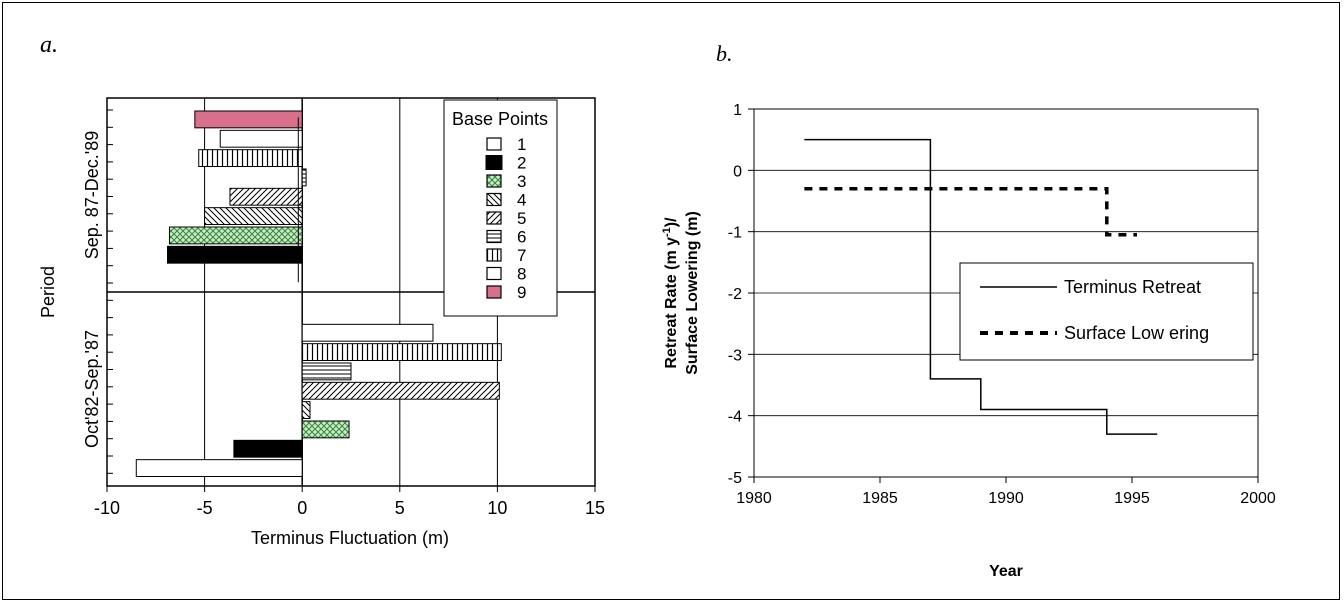  I want to click on x-axis-label-b: Year, so click(1006, 571).